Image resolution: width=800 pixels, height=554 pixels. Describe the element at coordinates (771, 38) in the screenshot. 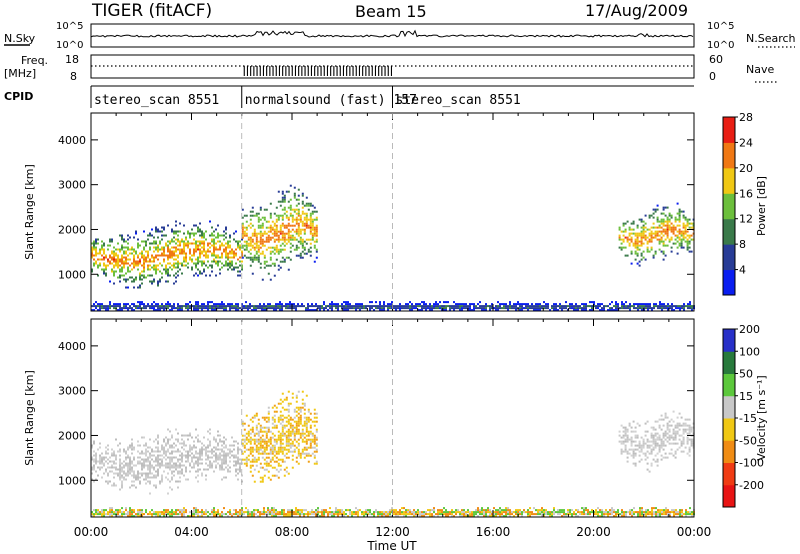

I see `sky-right-label: N.Search` at that location.